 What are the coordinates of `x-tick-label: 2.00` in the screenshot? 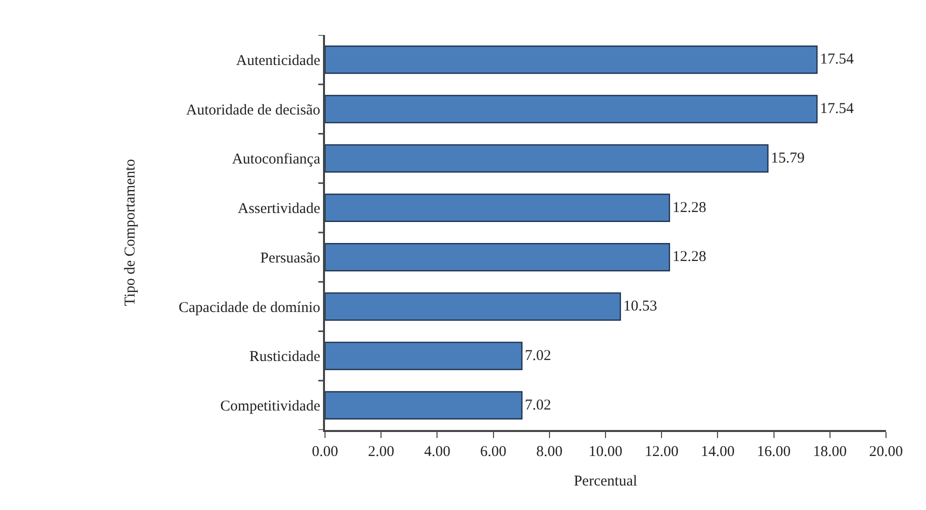 It's located at (381, 452).